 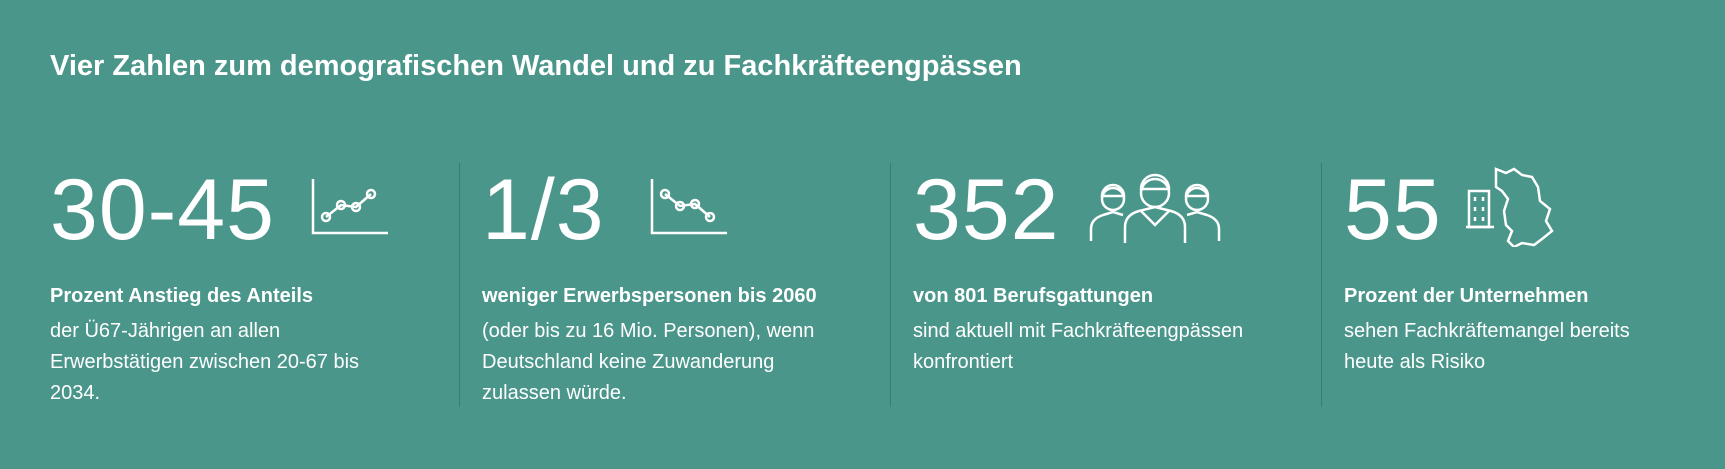 I want to click on stat-number: 55, so click(x=1393, y=210).